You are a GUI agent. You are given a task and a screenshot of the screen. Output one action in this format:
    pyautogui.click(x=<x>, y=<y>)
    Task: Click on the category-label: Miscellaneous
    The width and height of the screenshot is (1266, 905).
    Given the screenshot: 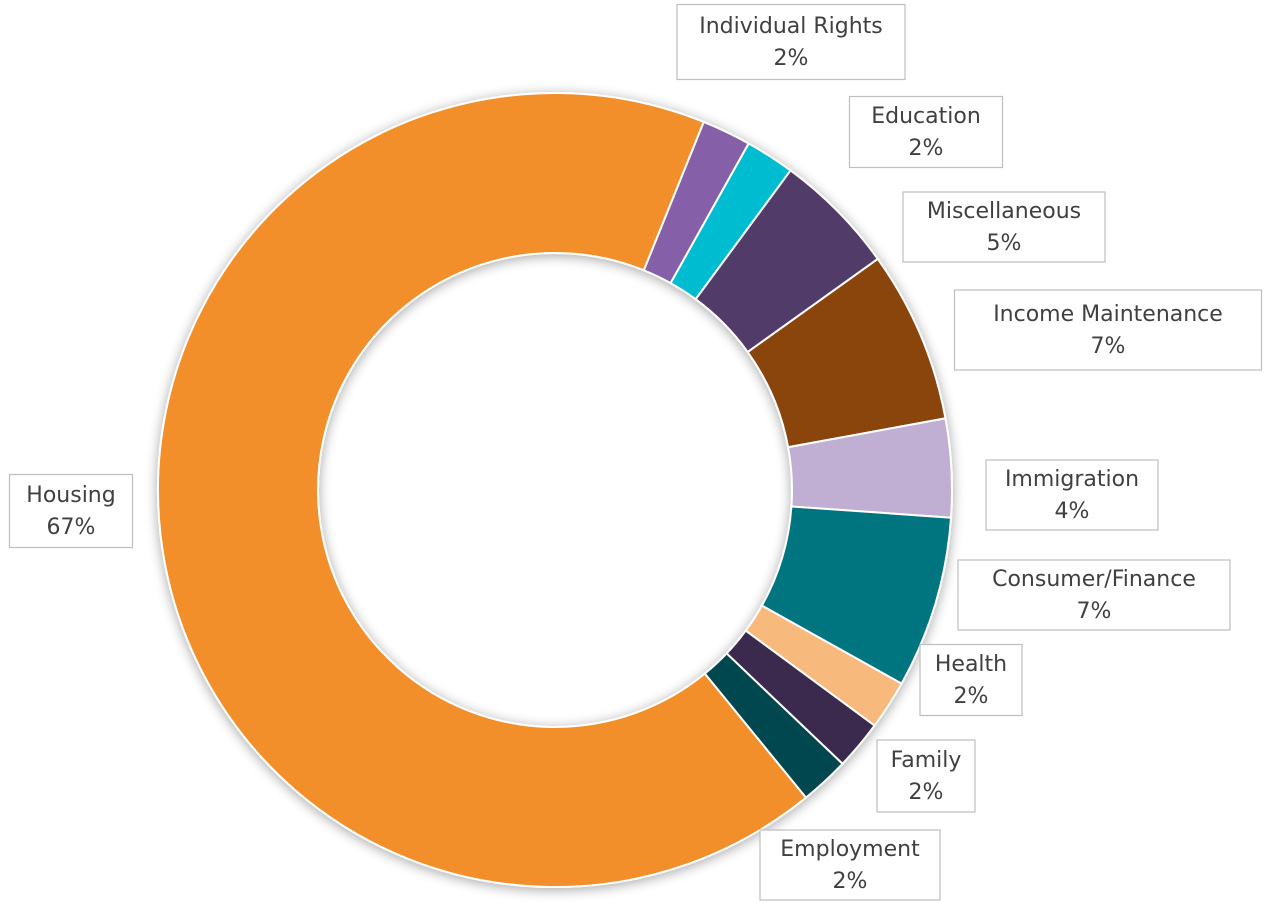 What is the action you would take?
    pyautogui.click(x=1004, y=211)
    